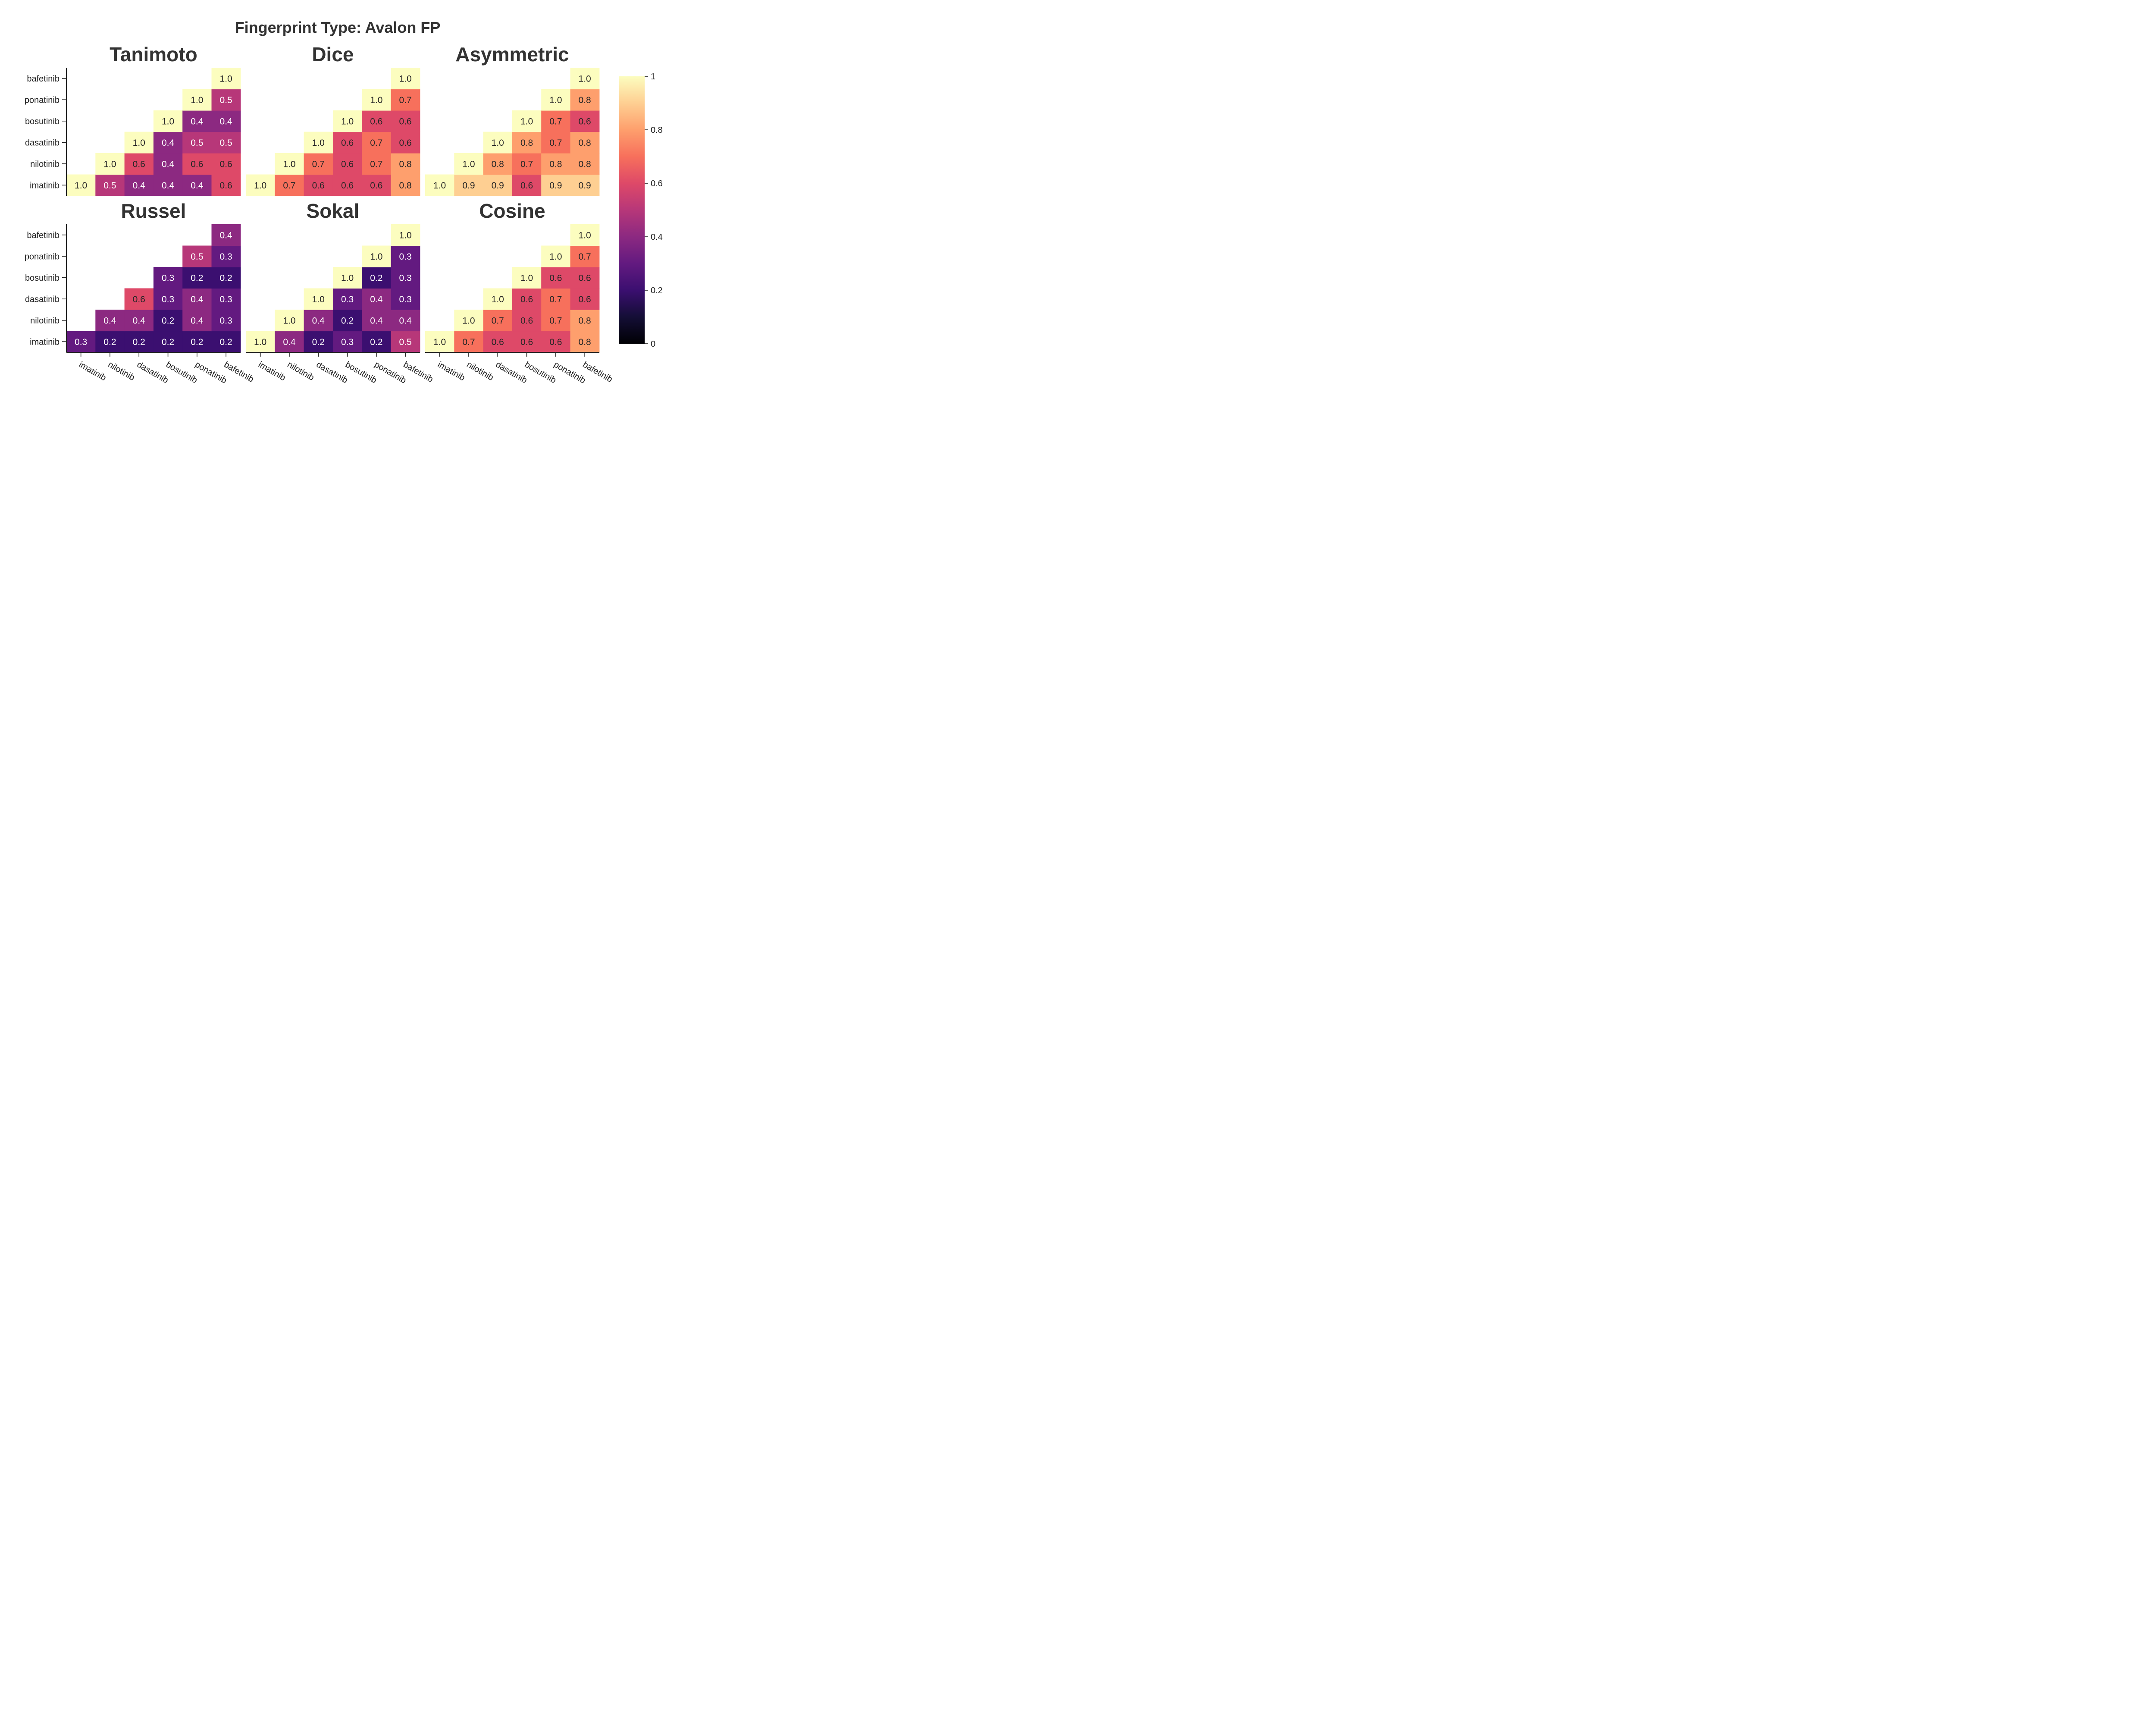 Image resolution: width=2156 pixels, height=1725 pixels. What do you see at coordinates (653, 344) in the screenshot?
I see `colorbar-tick-label: 0` at bounding box center [653, 344].